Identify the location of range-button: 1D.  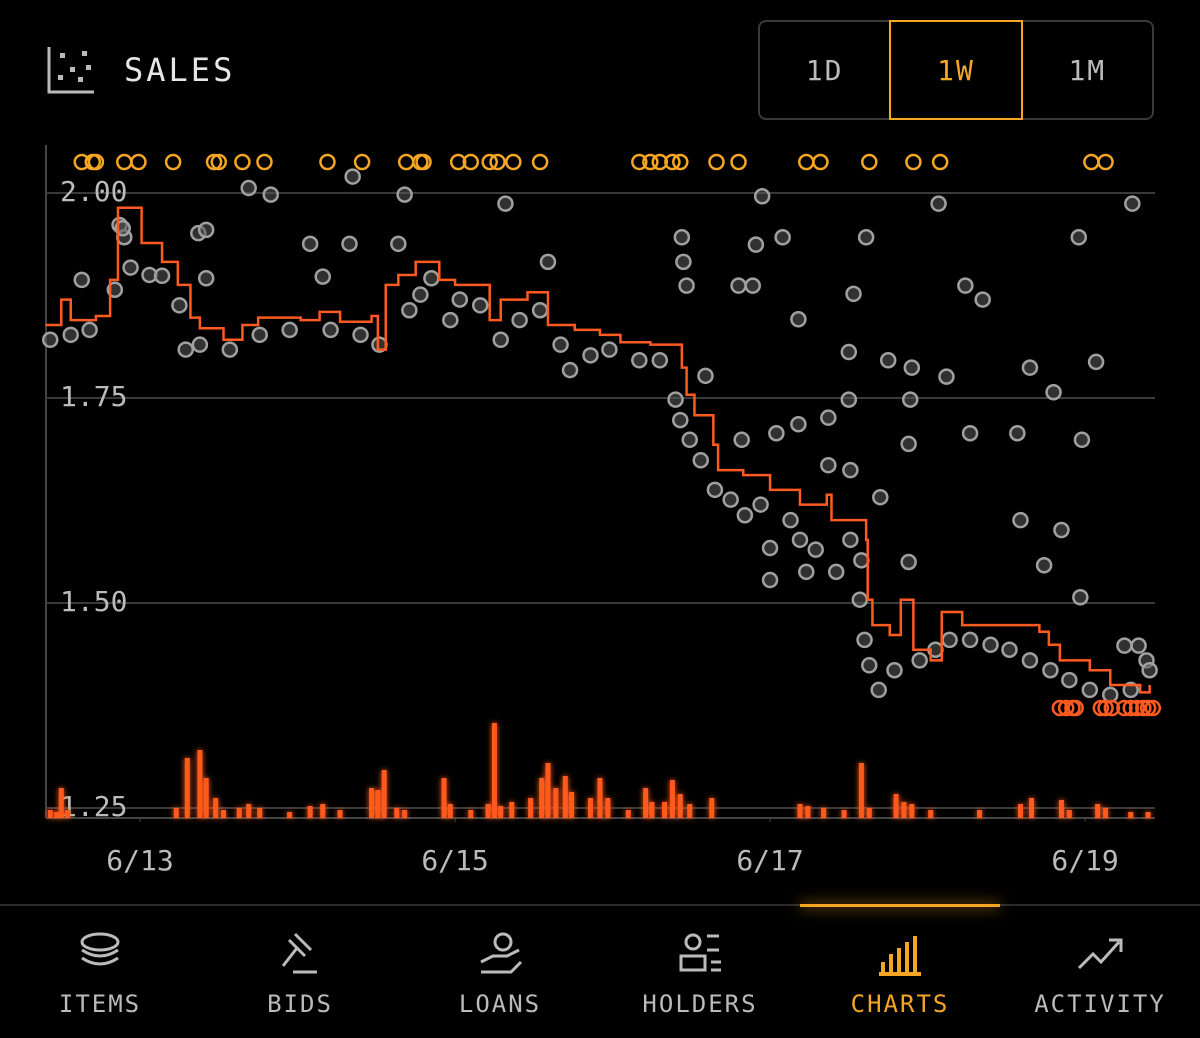
(824, 70).